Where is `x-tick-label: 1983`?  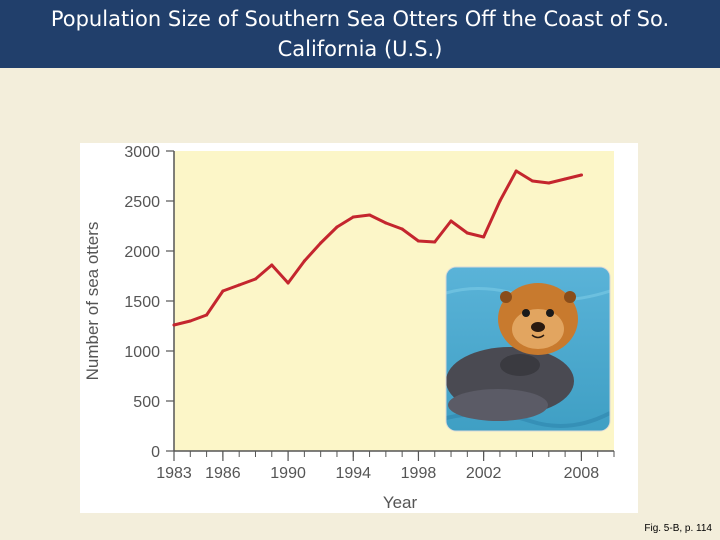
x-tick-label: 1983 is located at coordinates (174, 473).